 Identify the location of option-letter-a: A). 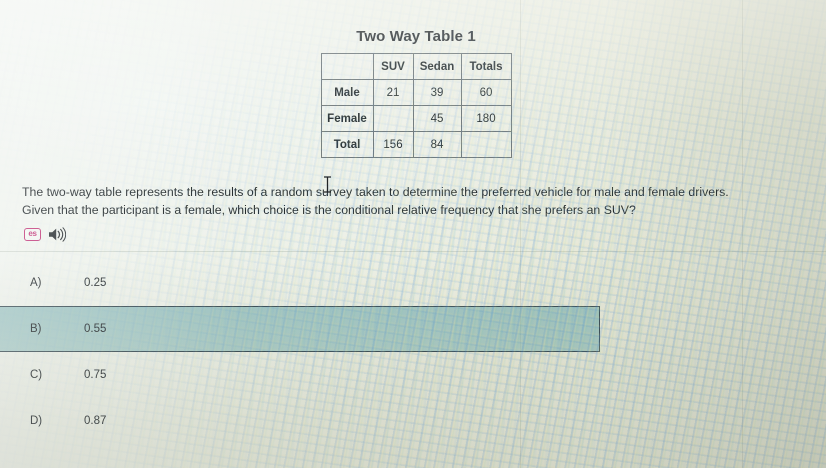
(36, 283).